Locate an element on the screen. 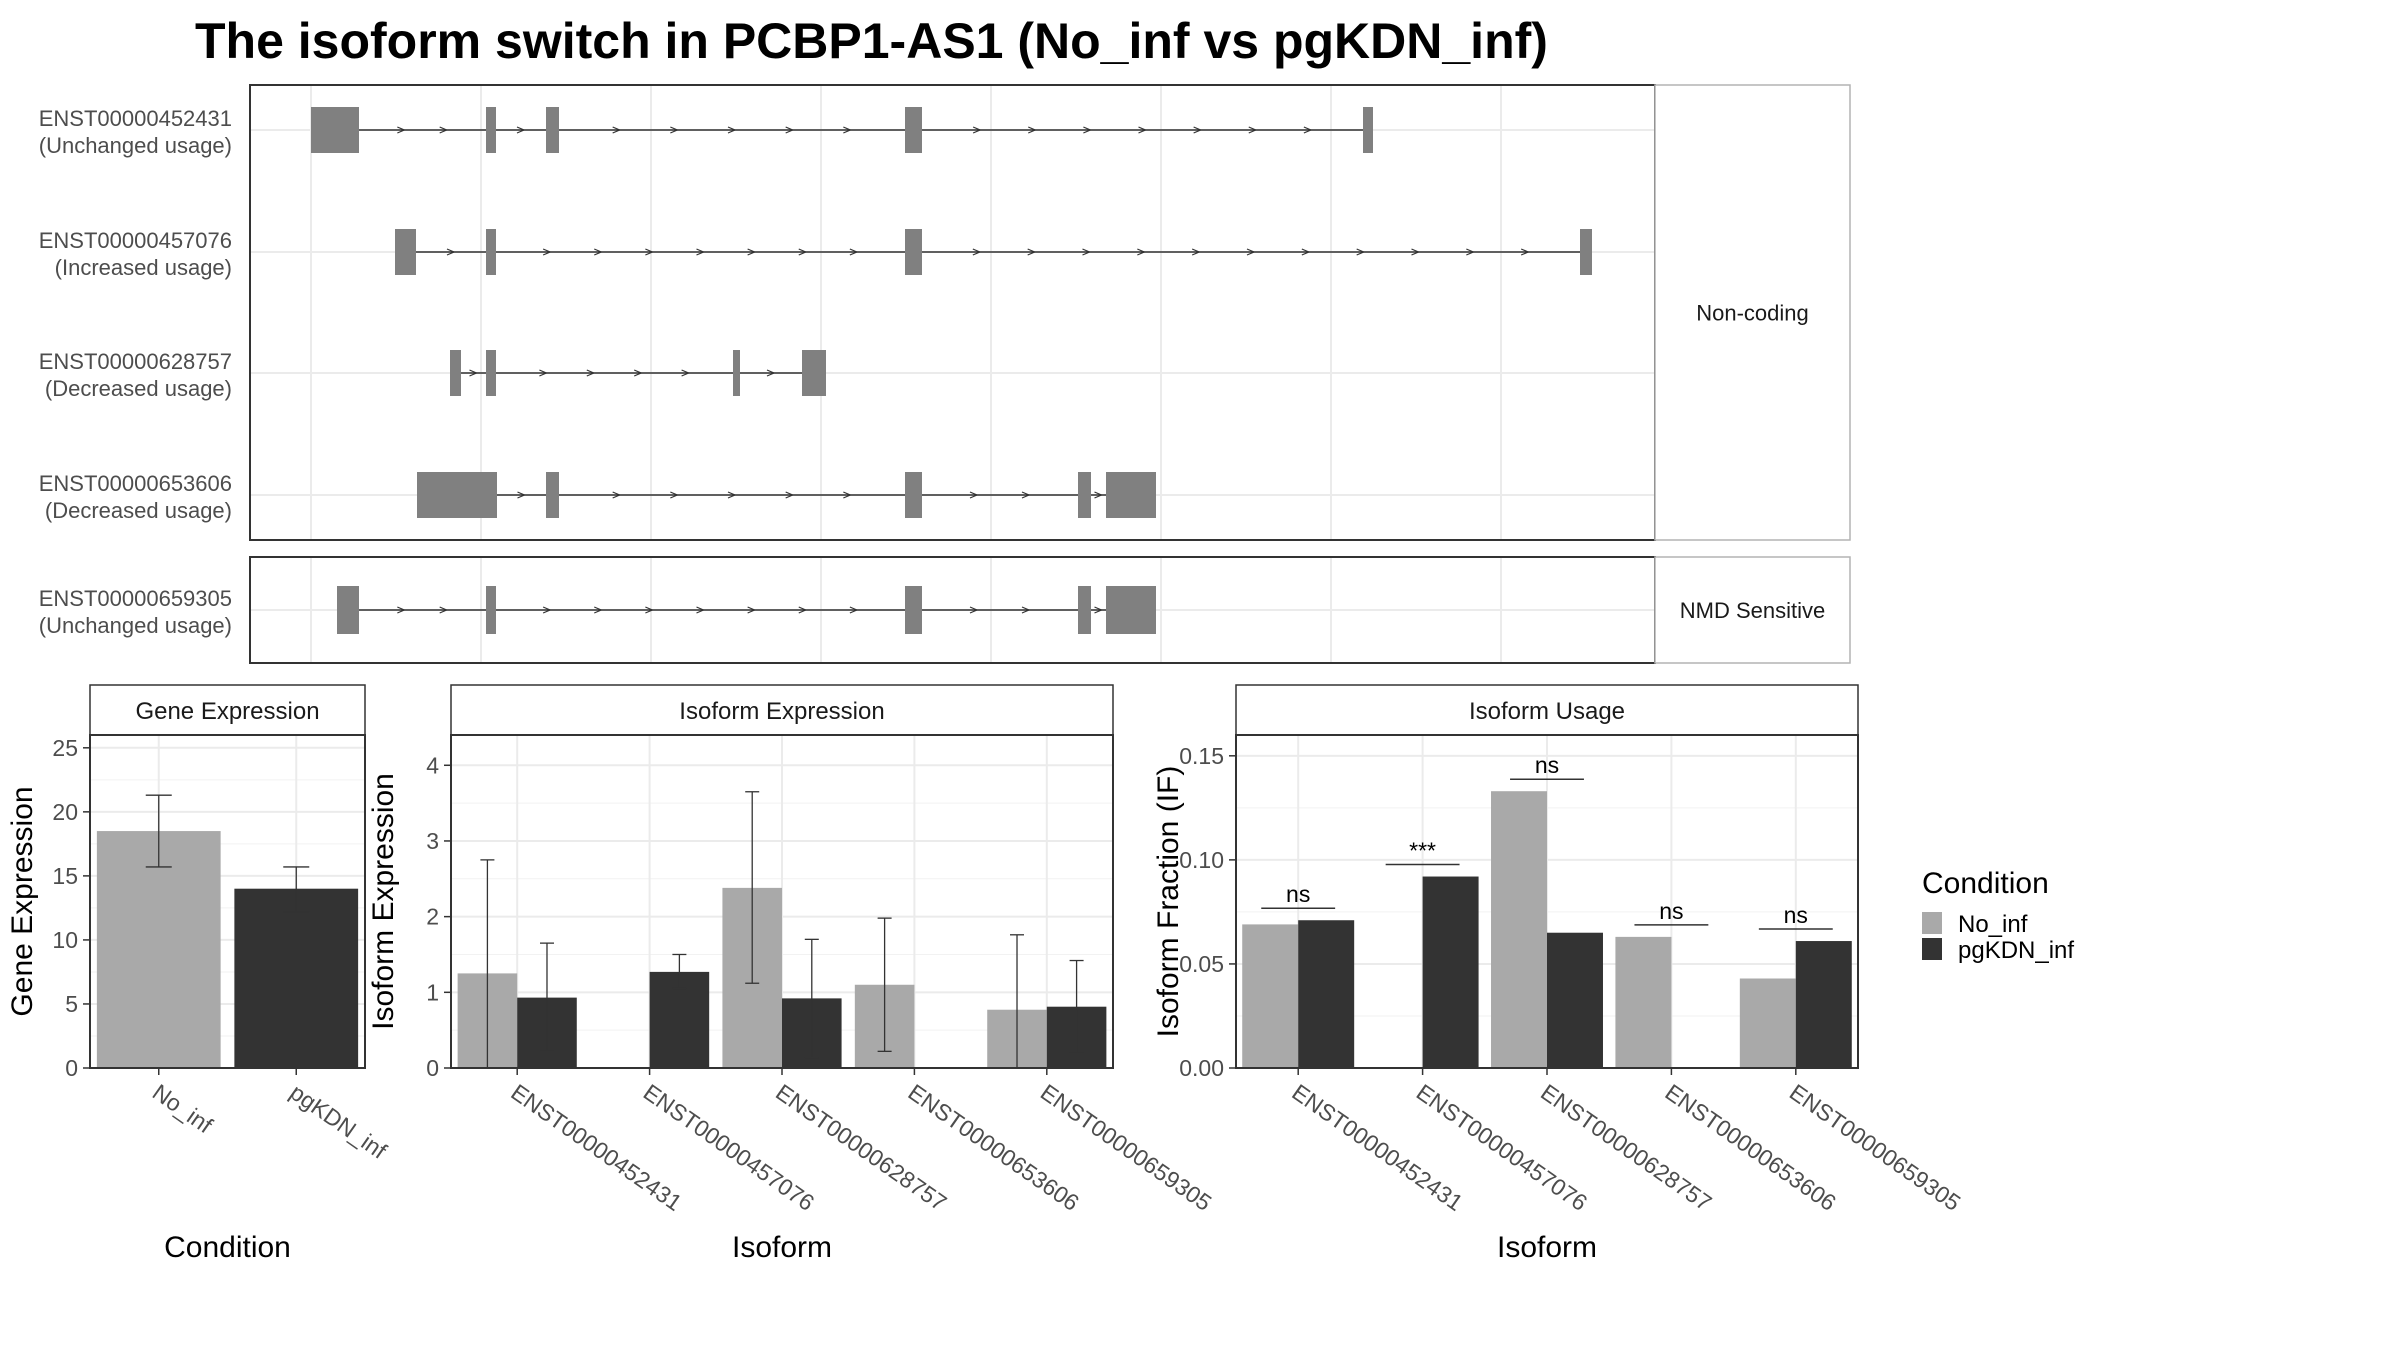  significance-label: *** is located at coordinates (1422, 851).